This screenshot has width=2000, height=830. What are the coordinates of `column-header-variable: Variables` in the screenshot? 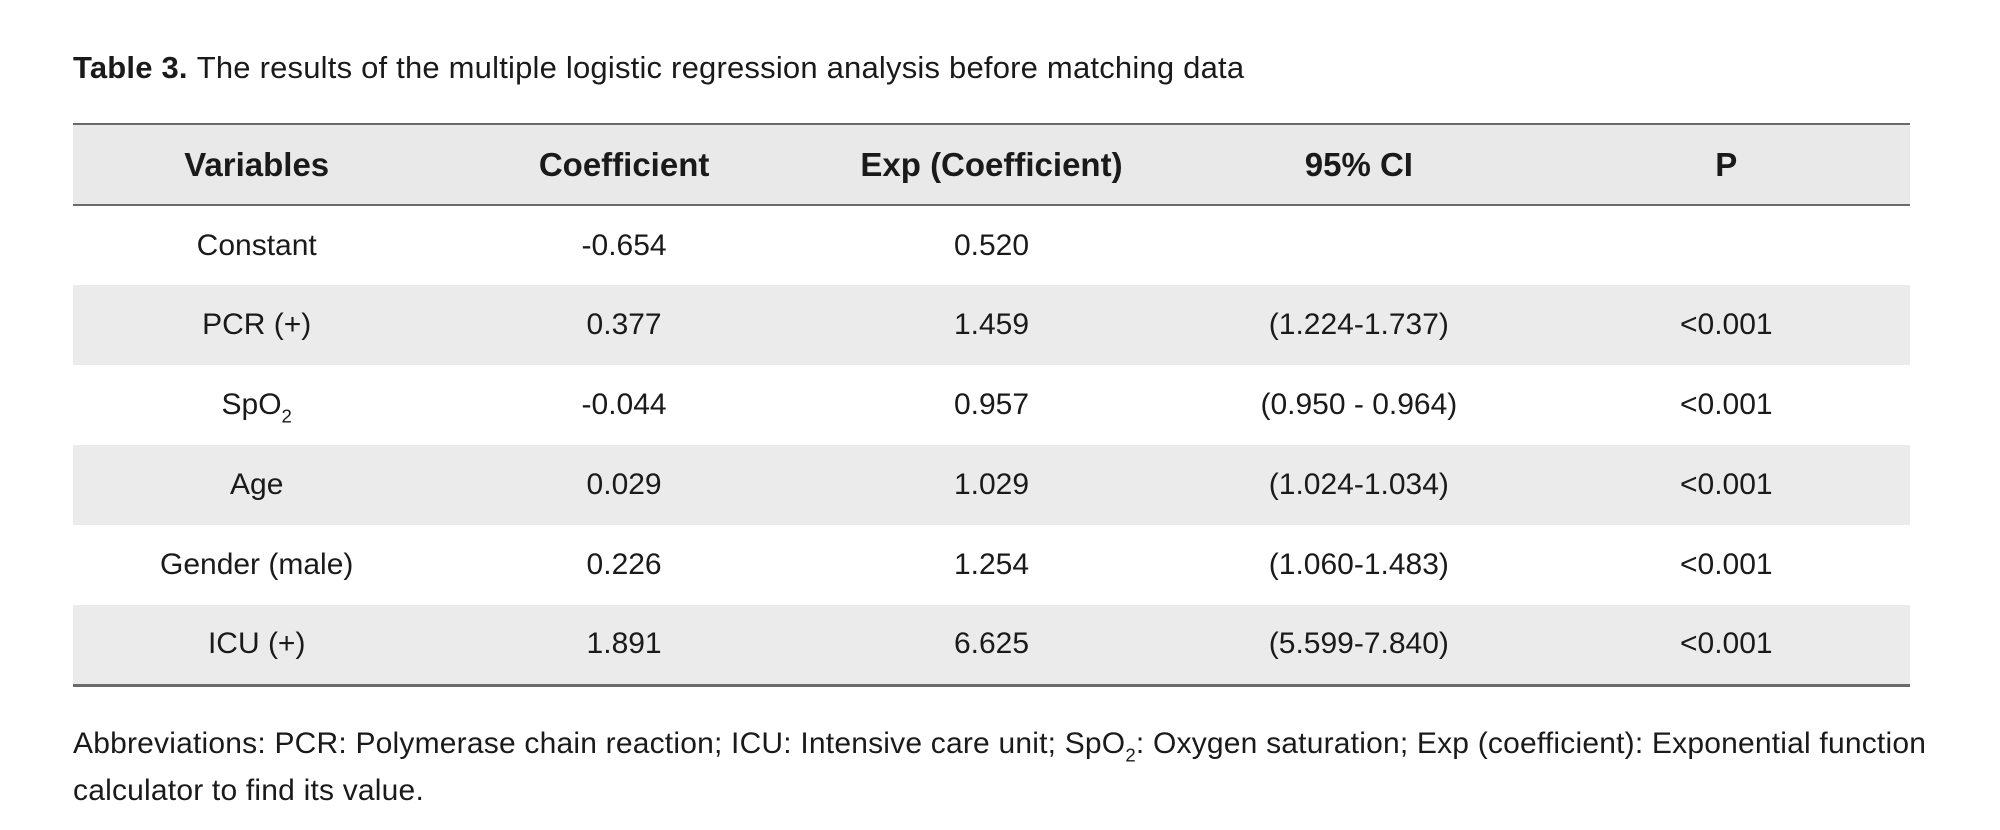 It's located at (257, 164).